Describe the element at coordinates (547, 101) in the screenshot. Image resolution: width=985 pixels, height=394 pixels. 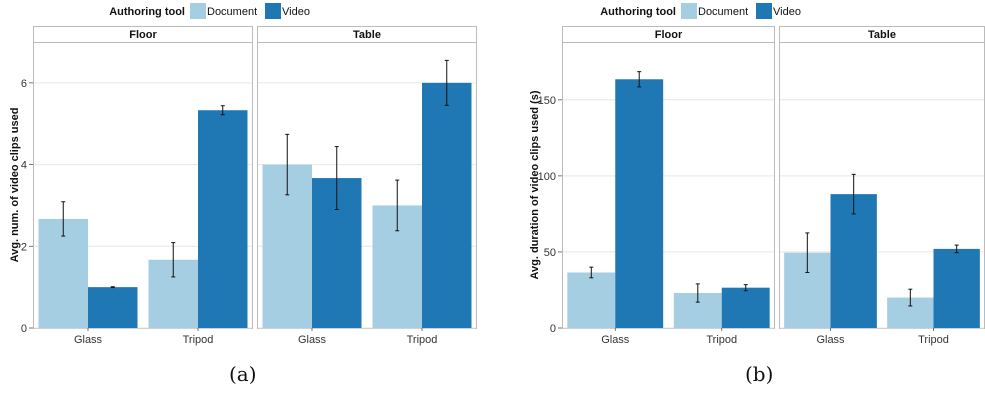
I see `y-tick-label: 150` at that location.